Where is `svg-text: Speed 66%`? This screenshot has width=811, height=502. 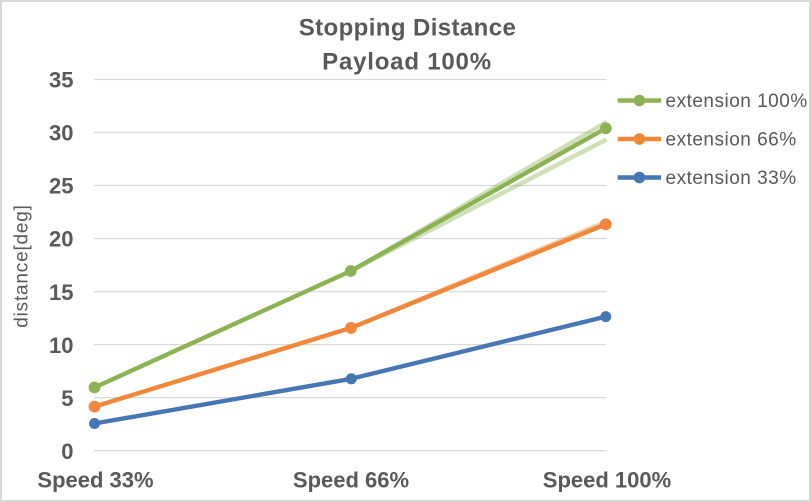
svg-text: Speed 66% is located at coordinates (351, 480).